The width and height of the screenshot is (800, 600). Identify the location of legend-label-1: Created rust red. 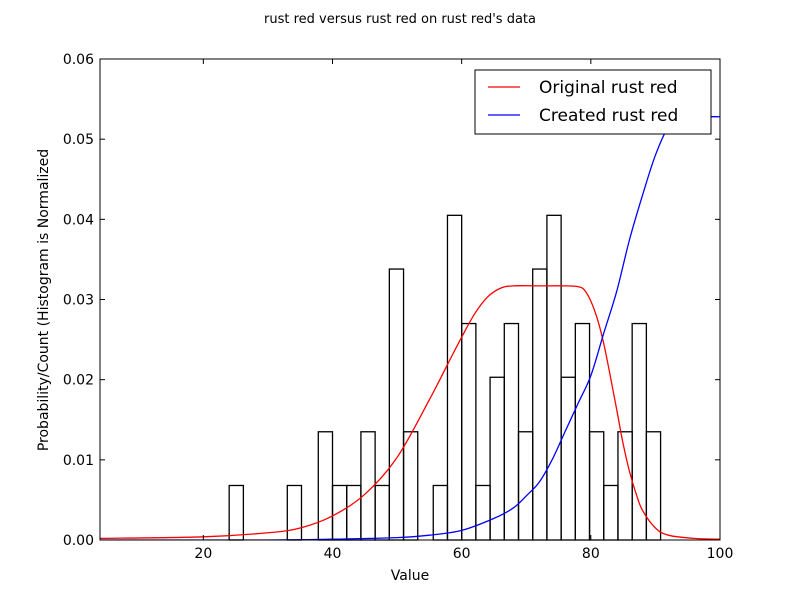
(608, 116).